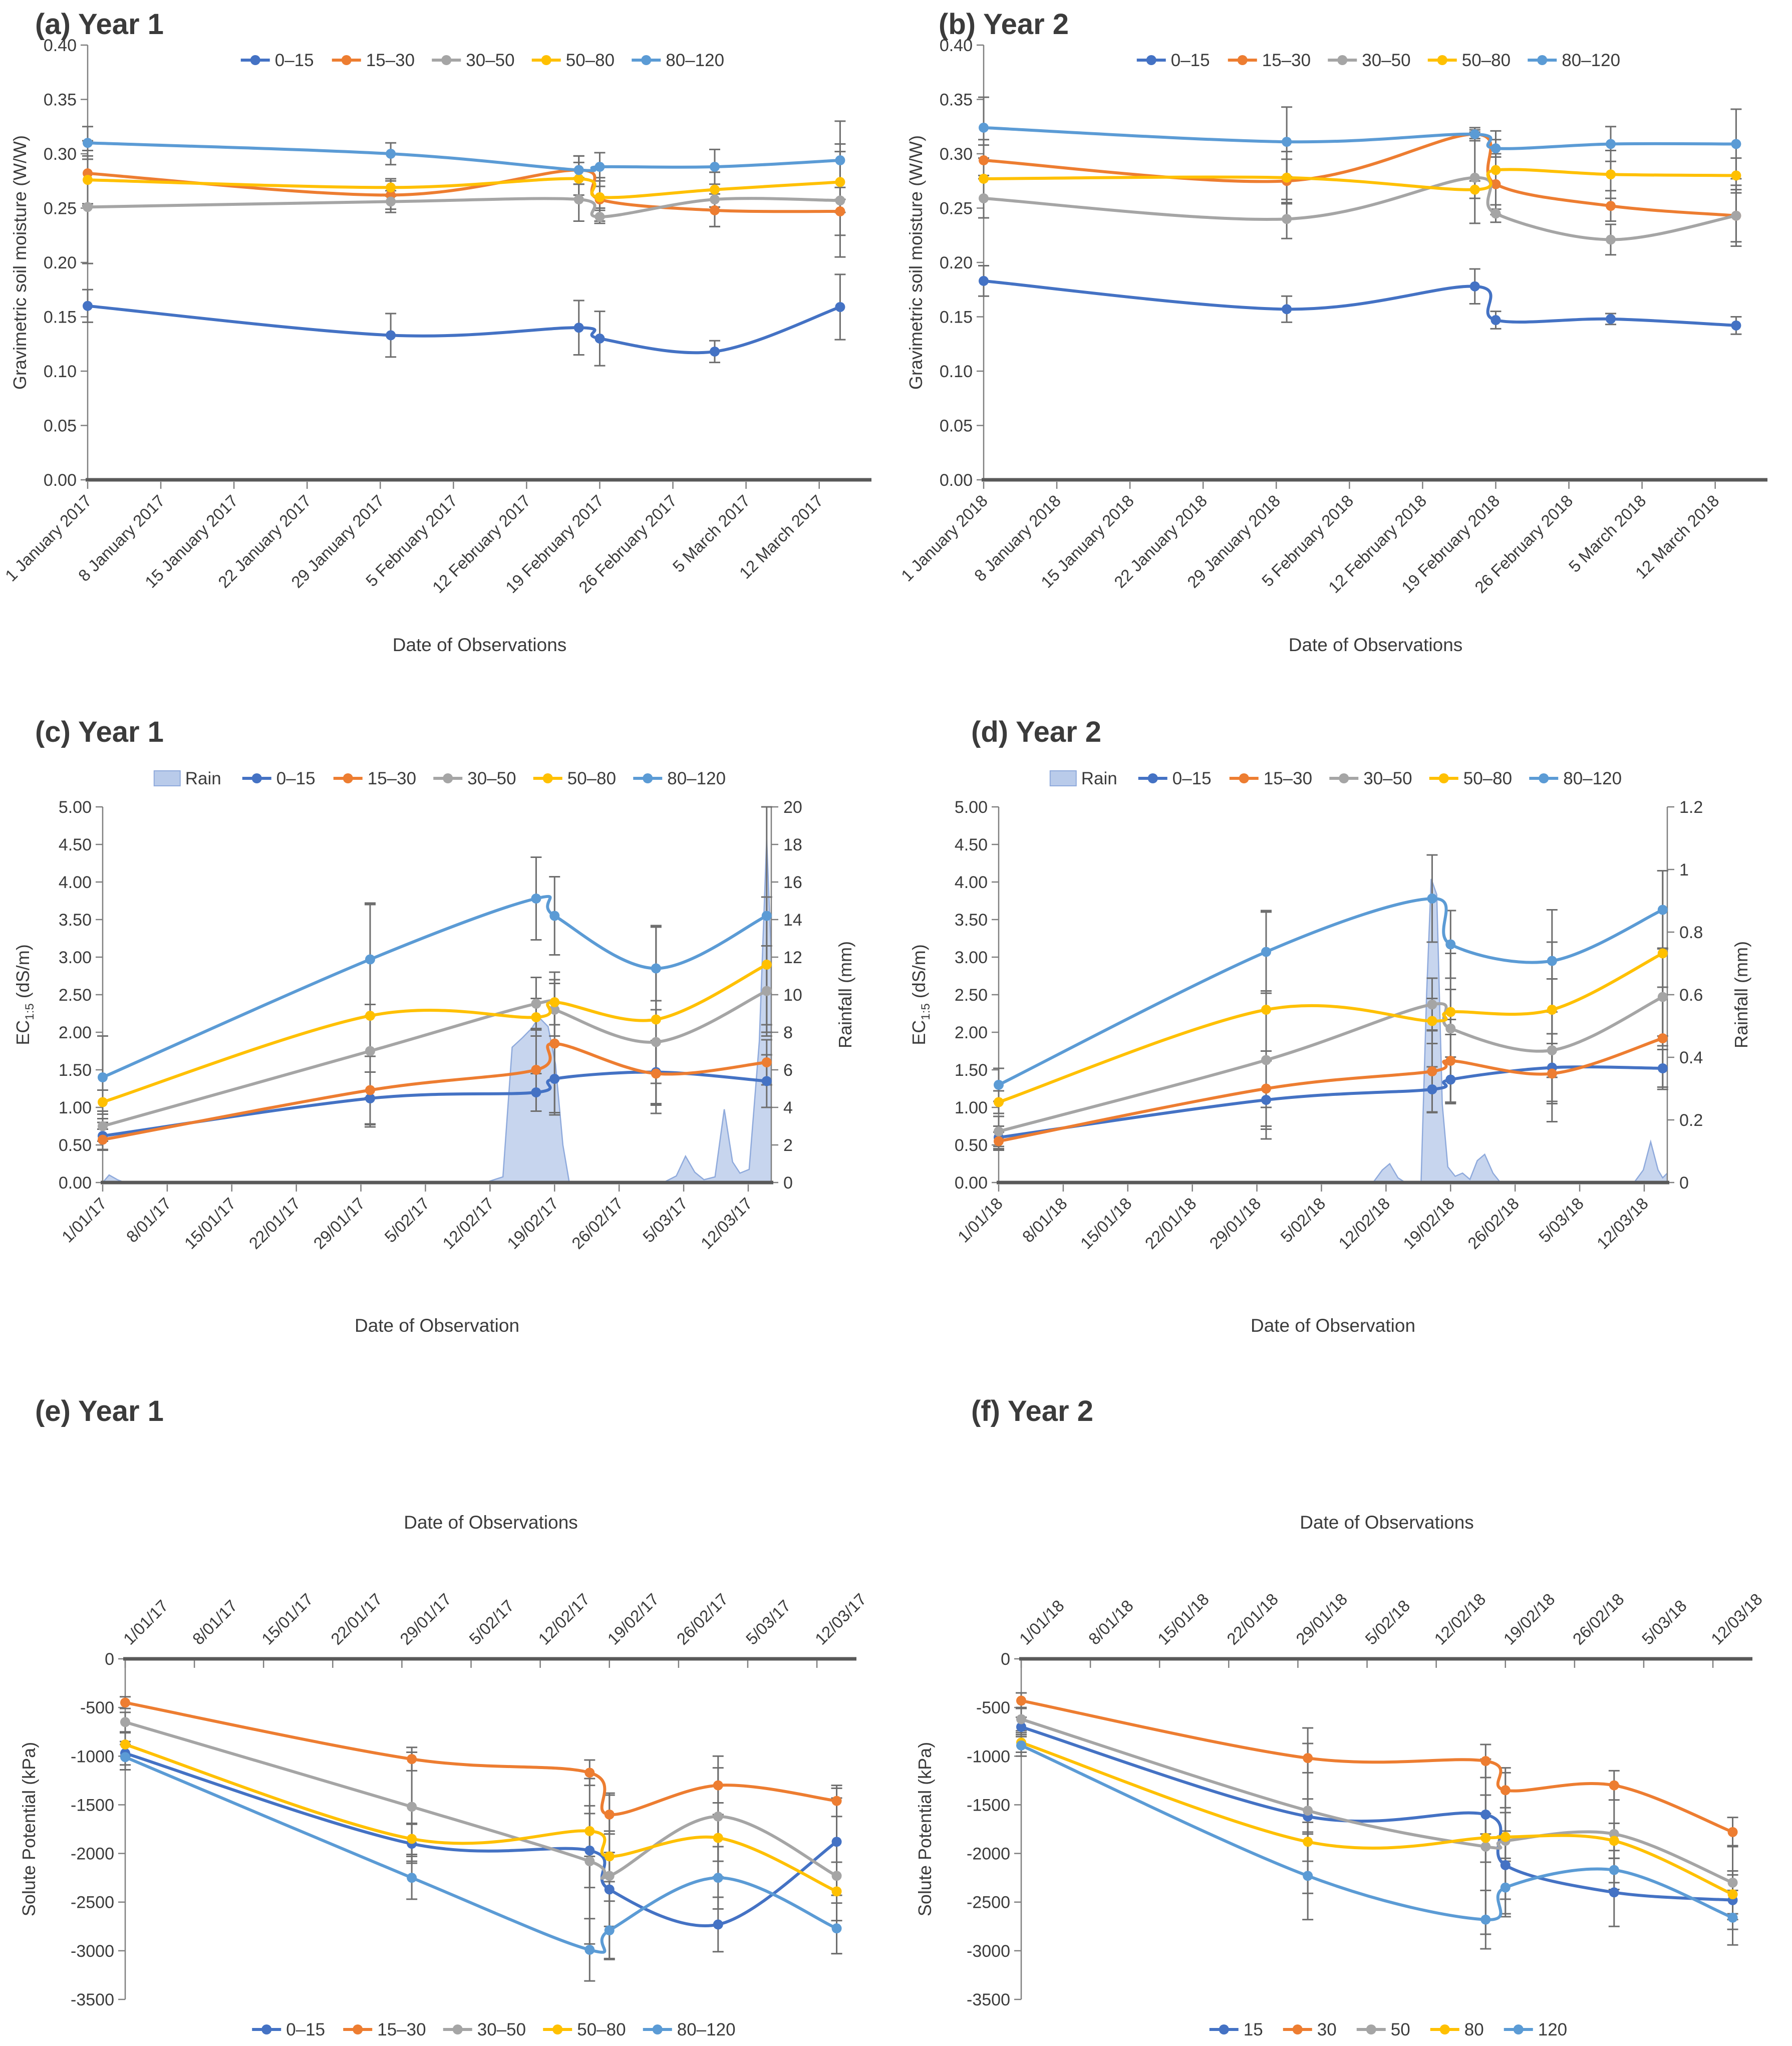  Describe the element at coordinates (98, 1829) in the screenshot. I see `y-axis: 0 -500 -1000 -1500 -2000 -2500 -3000 -3500` at that location.